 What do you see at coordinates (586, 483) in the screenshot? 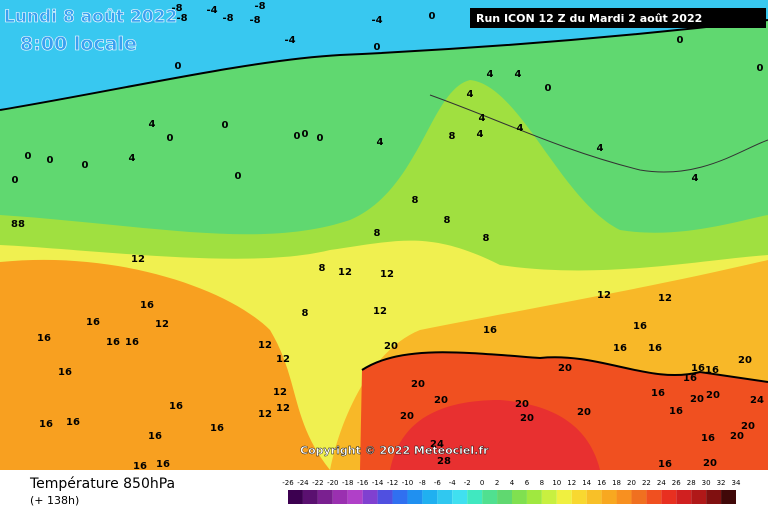
I see `colorbar-label: 14` at bounding box center [586, 483].